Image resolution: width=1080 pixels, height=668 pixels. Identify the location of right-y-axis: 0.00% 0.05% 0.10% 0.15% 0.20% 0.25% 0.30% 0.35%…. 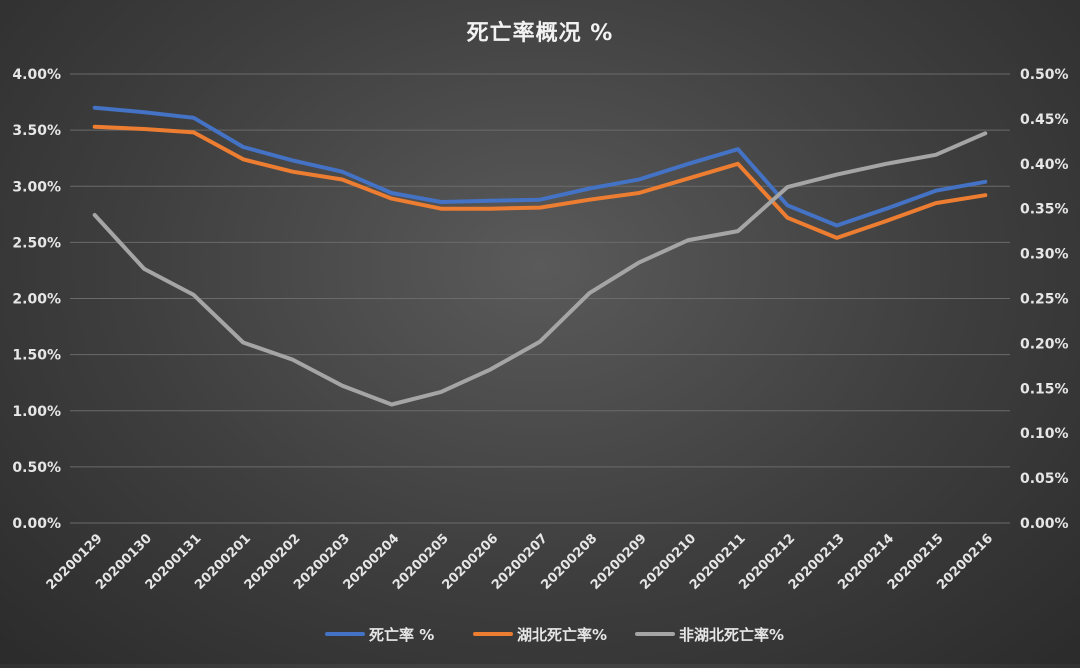
(1044, 299).